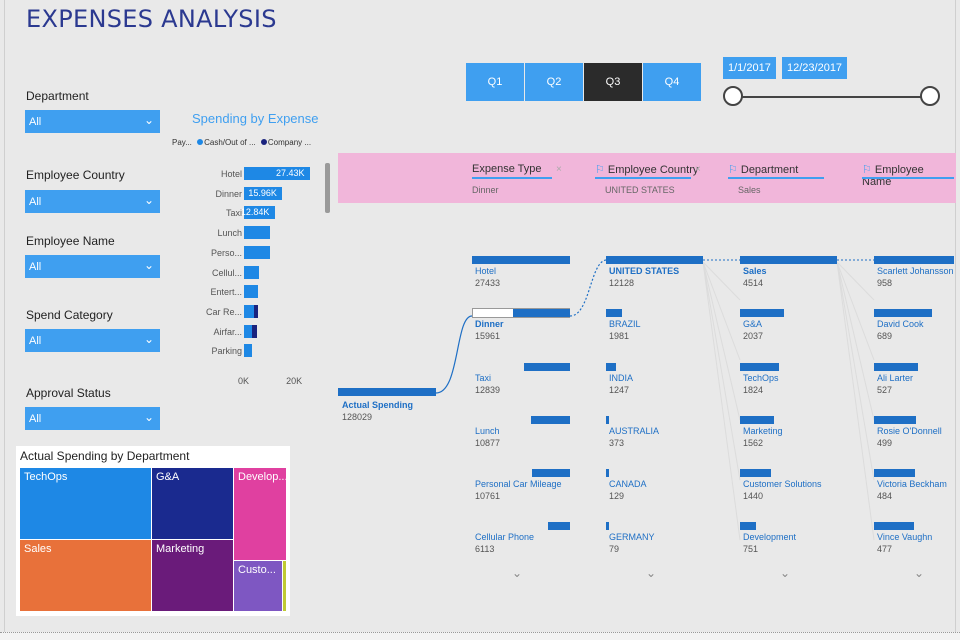  What do you see at coordinates (761, 378) in the screenshot?
I see `decomp-node-label: TechOps` at bounding box center [761, 378].